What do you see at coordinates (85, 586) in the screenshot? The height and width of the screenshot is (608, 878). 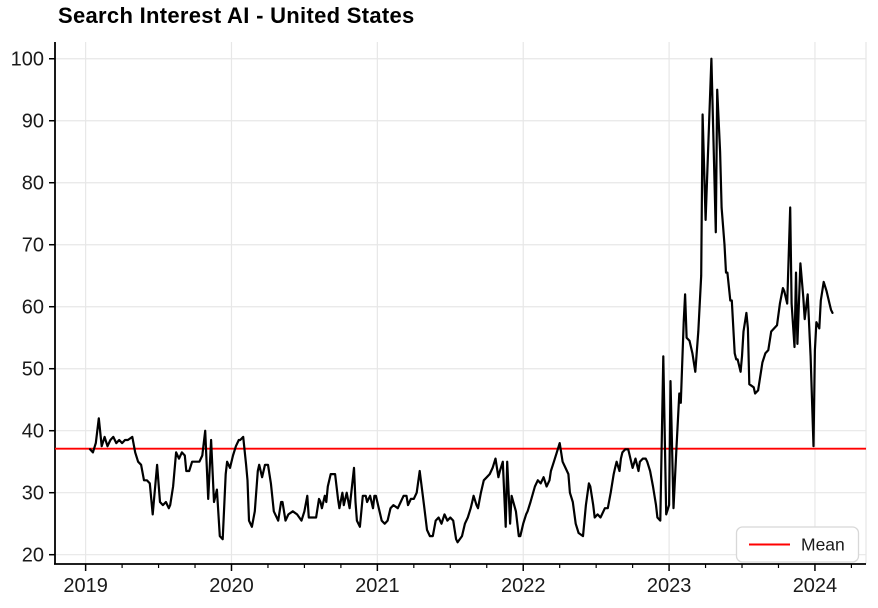 I see `x-tick-label: 2019` at bounding box center [85, 586].